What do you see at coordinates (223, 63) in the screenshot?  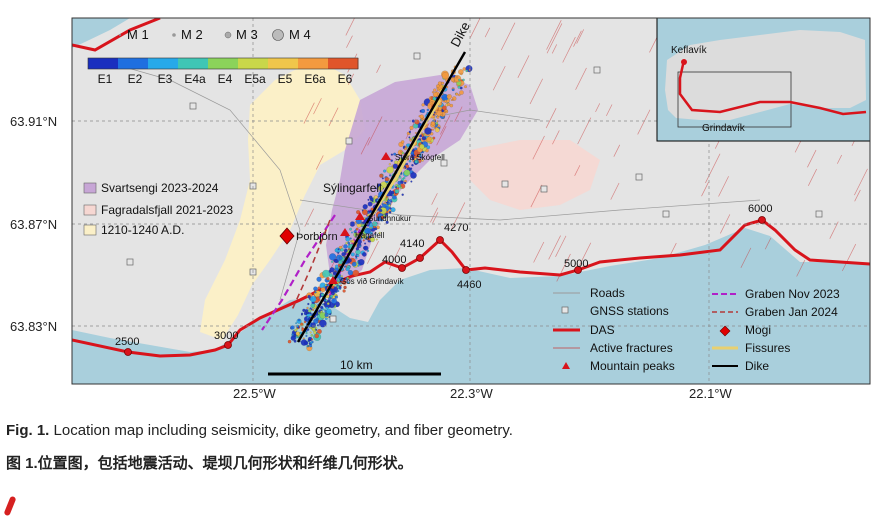 I see `colorbar-frame` at bounding box center [223, 63].